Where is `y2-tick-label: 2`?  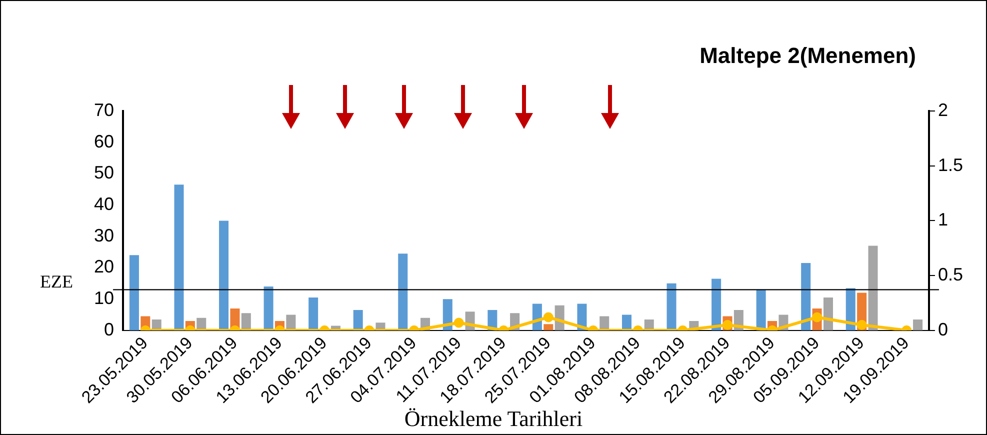
y2-tick-label: 2 is located at coordinates (943, 110).